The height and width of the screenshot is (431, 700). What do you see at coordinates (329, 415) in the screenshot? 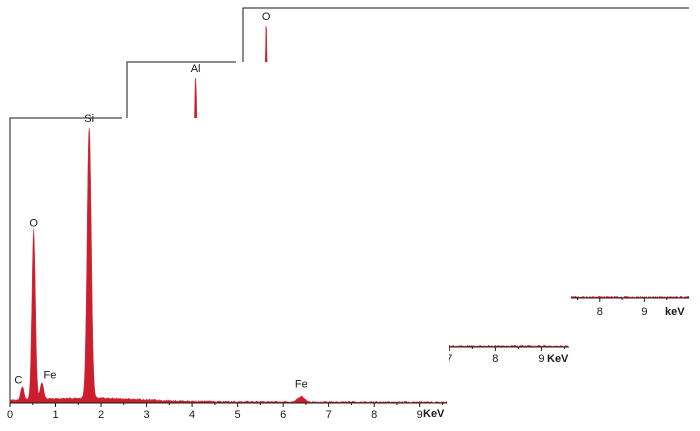
I see `spectrum-front-tick-label-7: 7` at bounding box center [329, 415].